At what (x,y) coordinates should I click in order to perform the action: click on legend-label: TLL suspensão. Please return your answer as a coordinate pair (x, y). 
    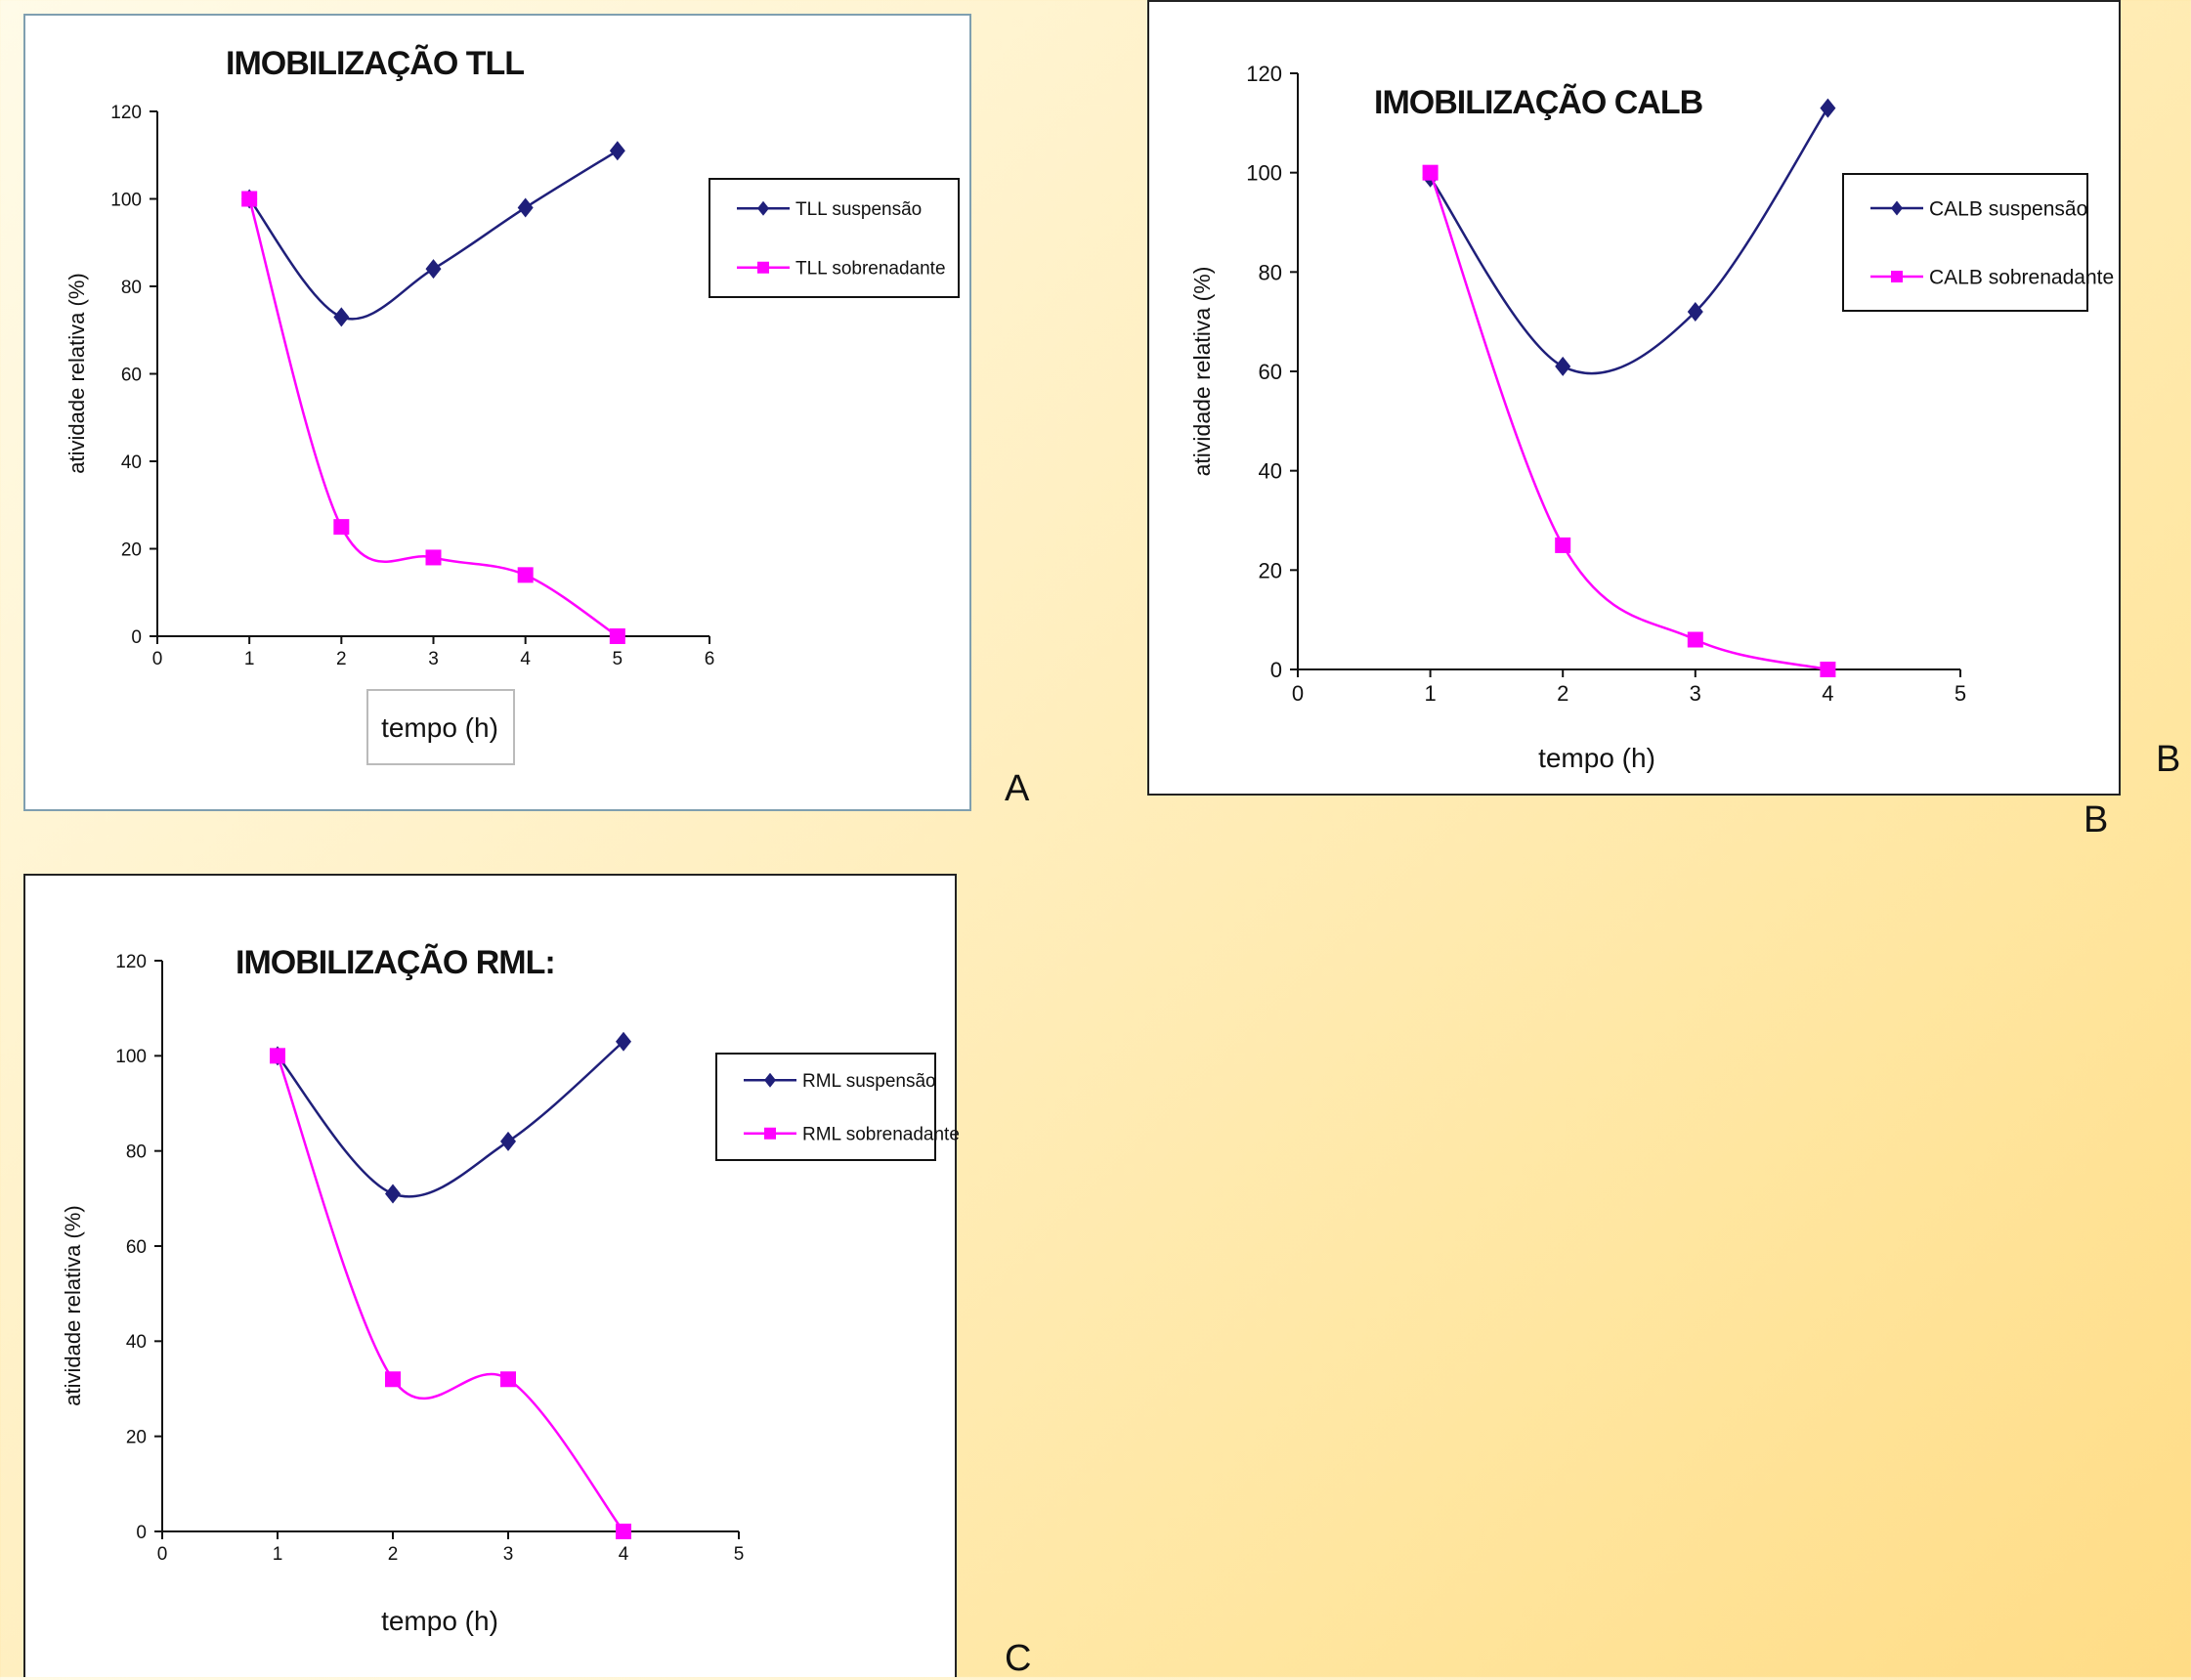
    Looking at the image, I should click on (858, 209).